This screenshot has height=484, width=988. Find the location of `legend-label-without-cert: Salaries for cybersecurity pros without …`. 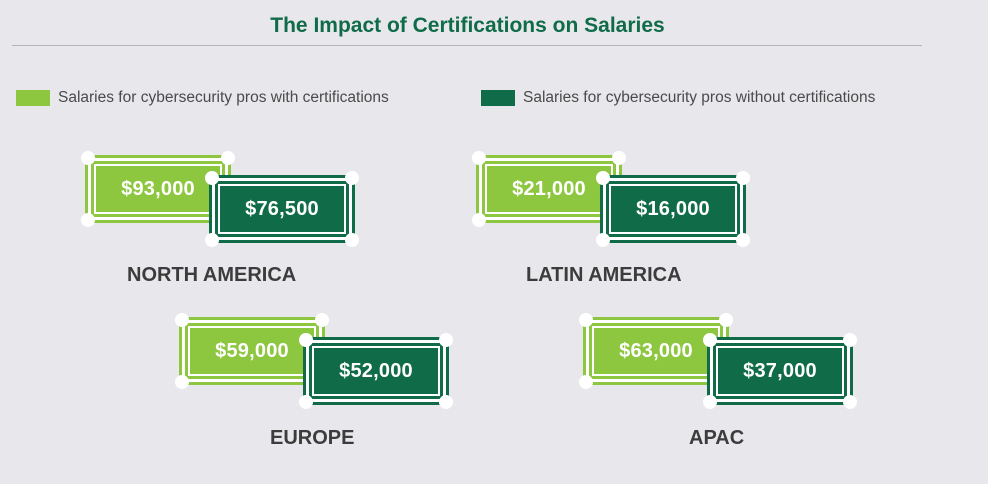

legend-label-without-cert: Salaries for cybersecurity pros without … is located at coordinates (699, 97).